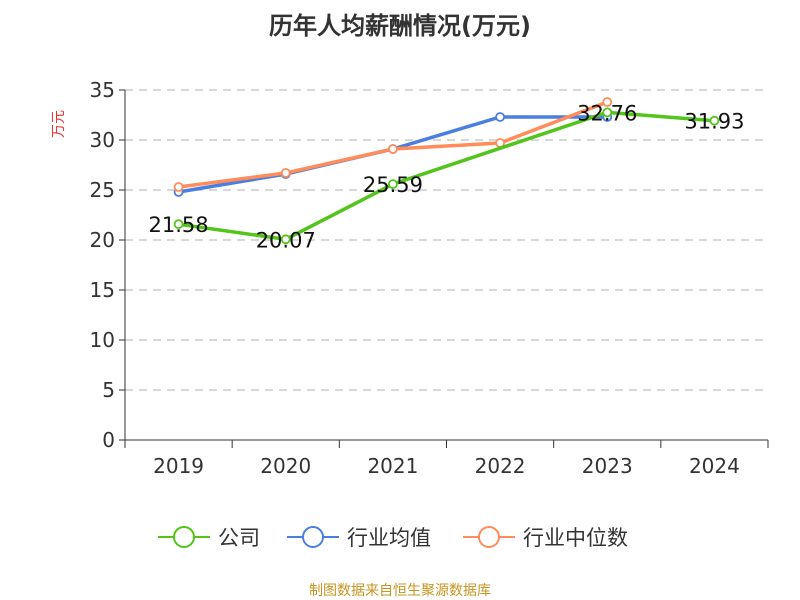 This screenshot has height=600, width=800. I want to click on data-label: 25.59, so click(393, 185).